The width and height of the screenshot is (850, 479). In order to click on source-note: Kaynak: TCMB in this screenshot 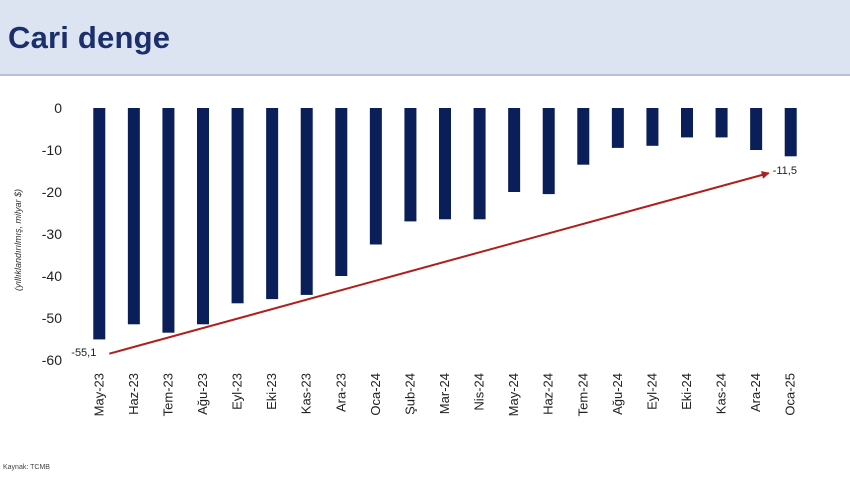, I will do `click(26, 467)`.